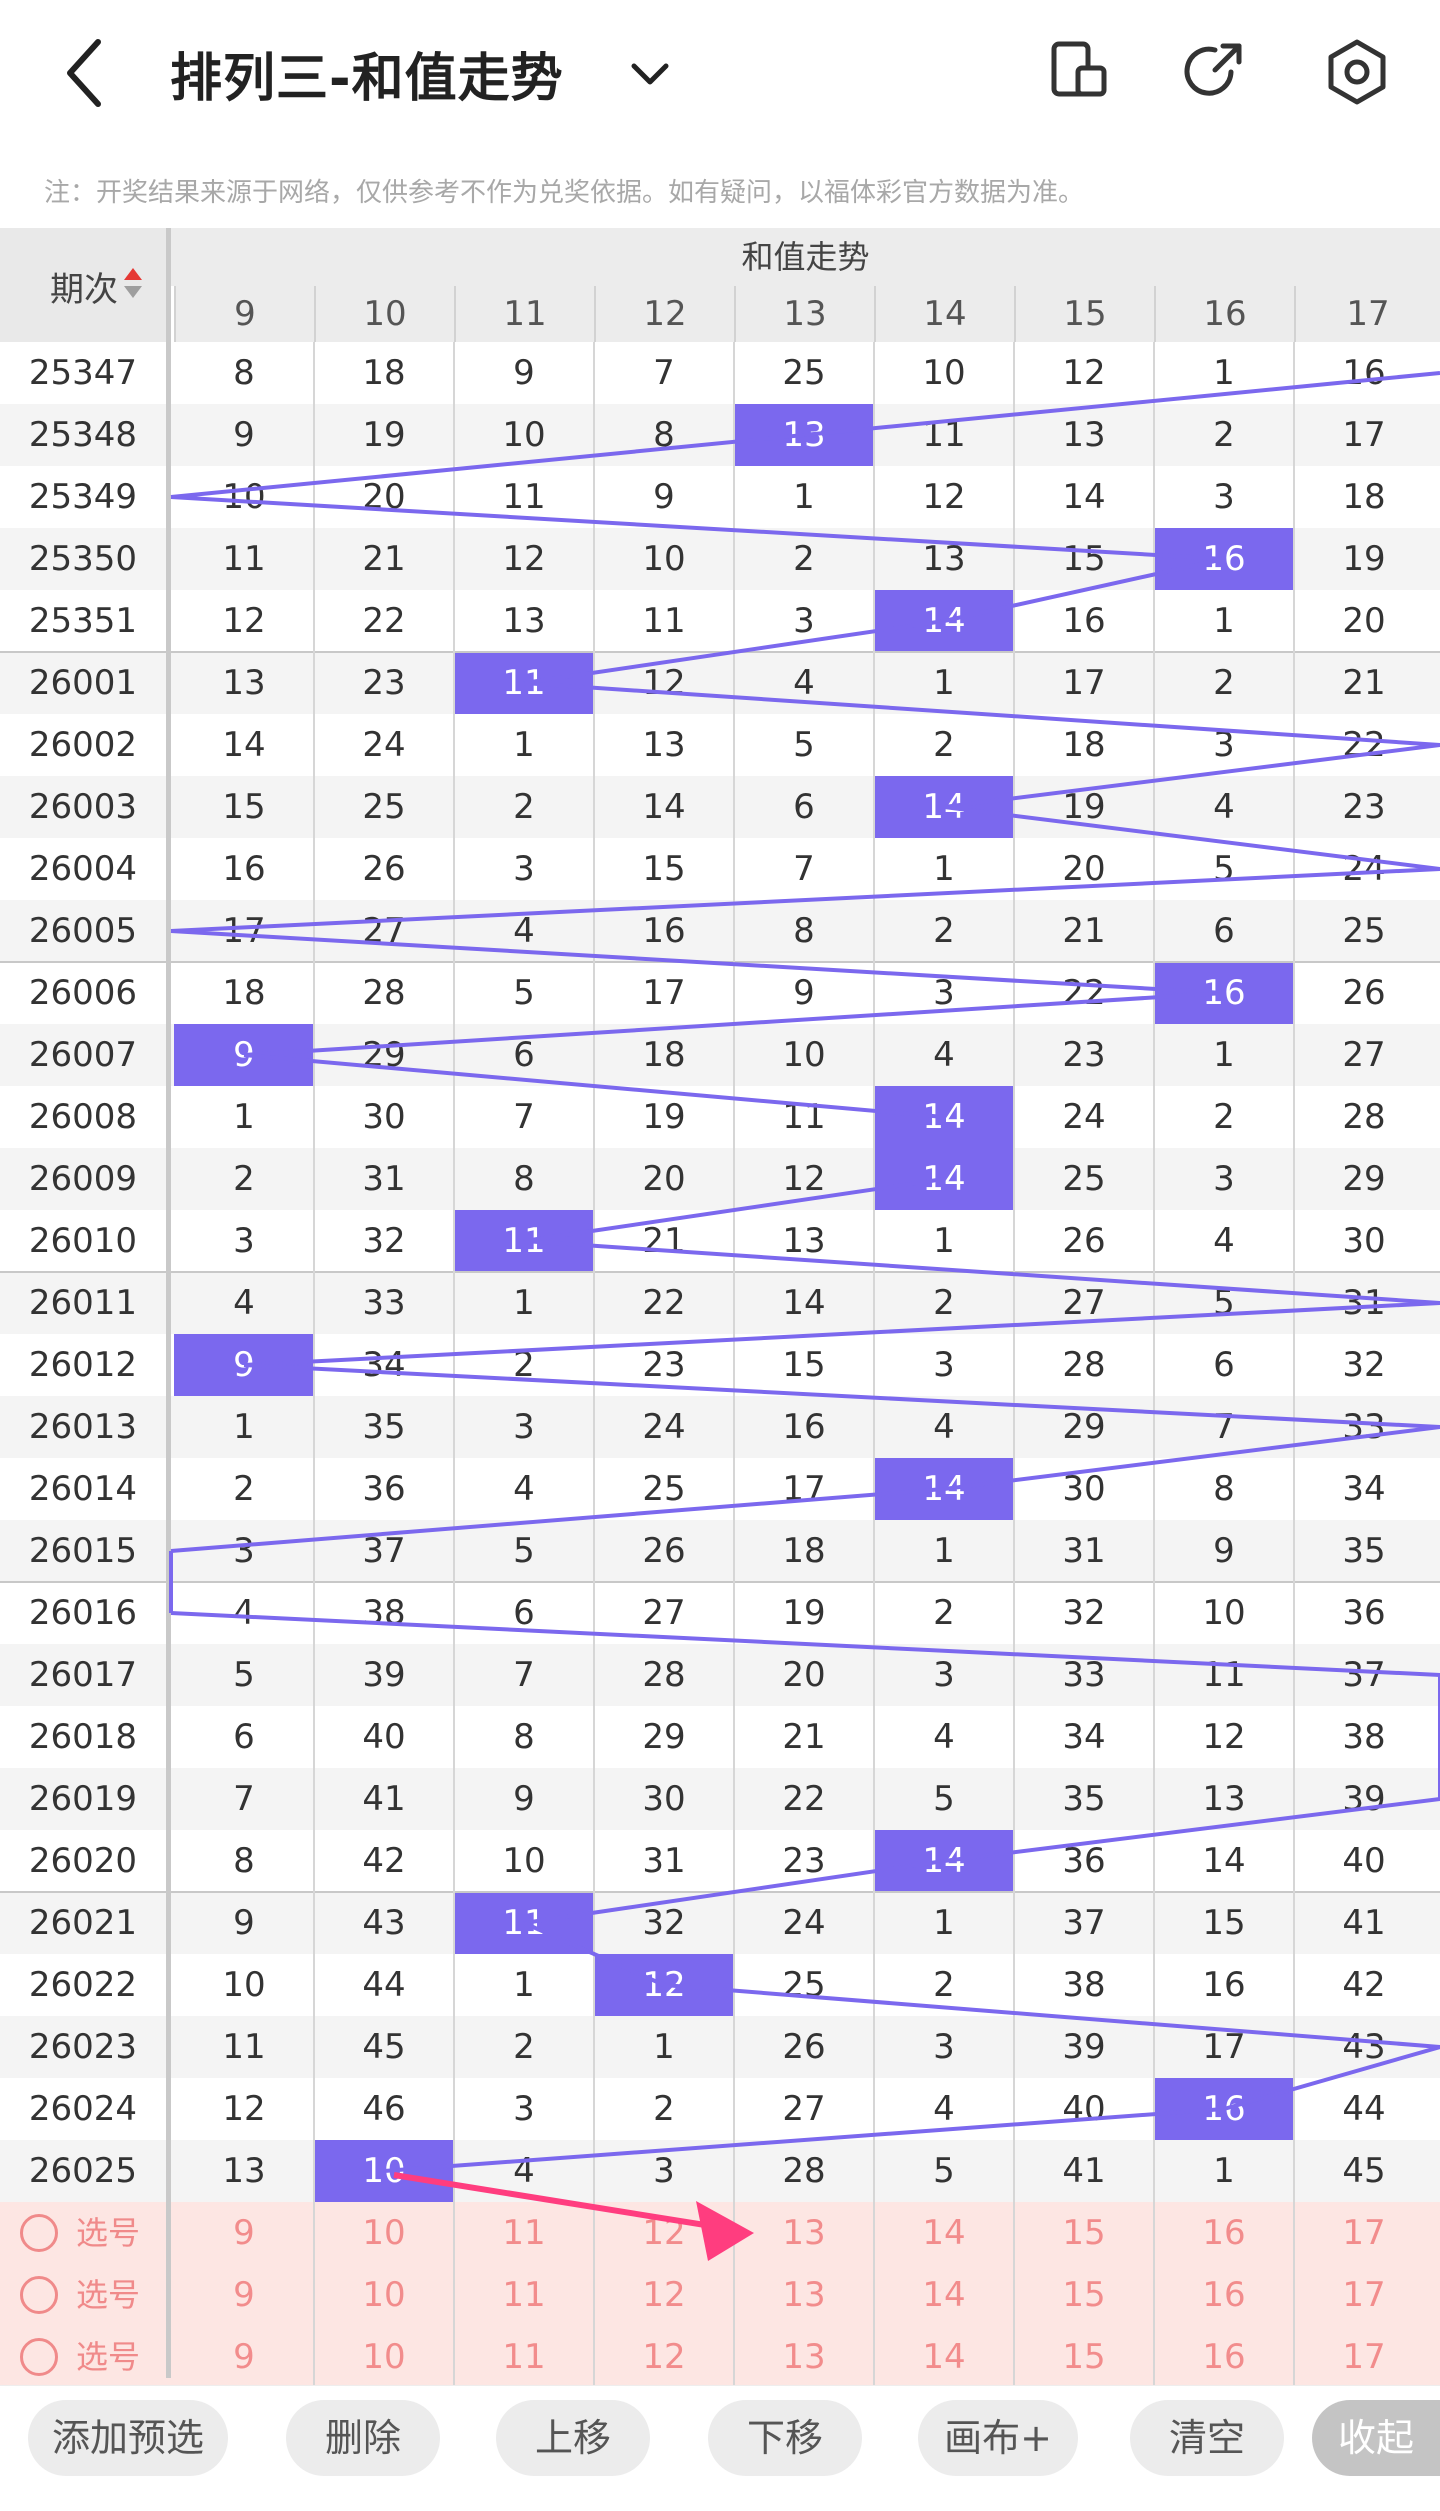 The image size is (1440, 2511). I want to click on period-cell: 26008, so click(83, 1117).